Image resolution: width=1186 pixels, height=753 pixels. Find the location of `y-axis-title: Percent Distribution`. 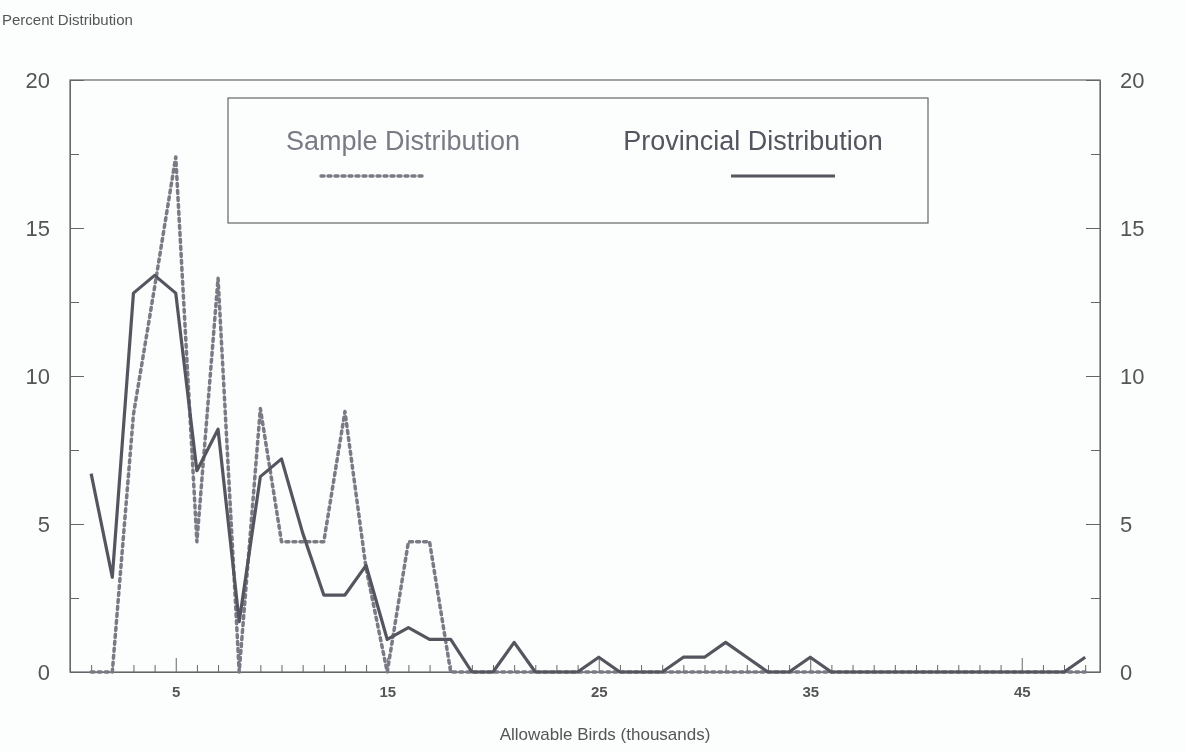

y-axis-title: Percent Distribution is located at coordinates (67, 19).